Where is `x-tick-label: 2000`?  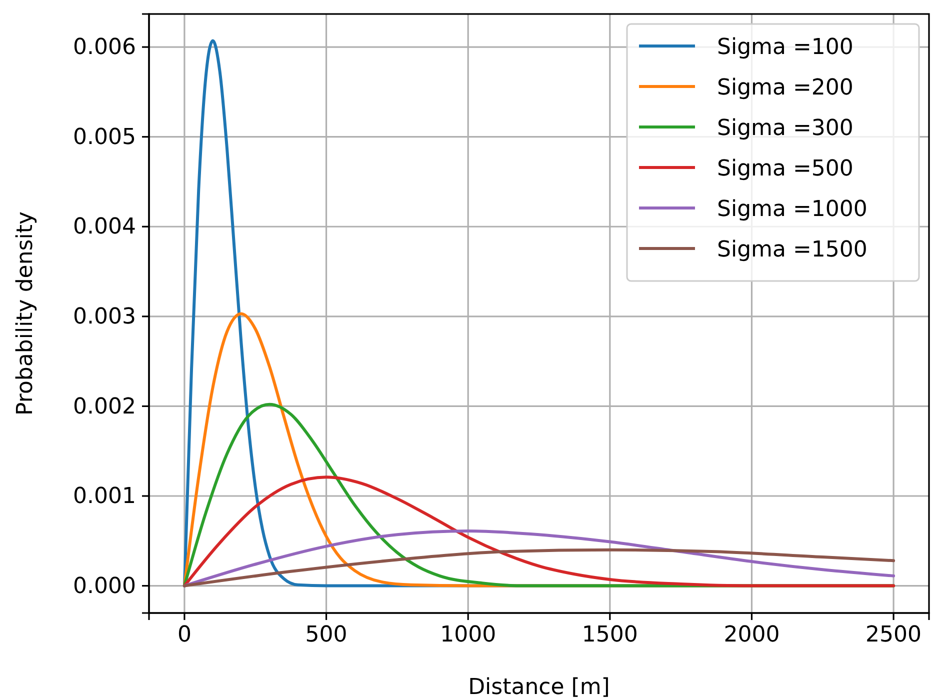
x-tick-label: 2000 is located at coordinates (752, 635).